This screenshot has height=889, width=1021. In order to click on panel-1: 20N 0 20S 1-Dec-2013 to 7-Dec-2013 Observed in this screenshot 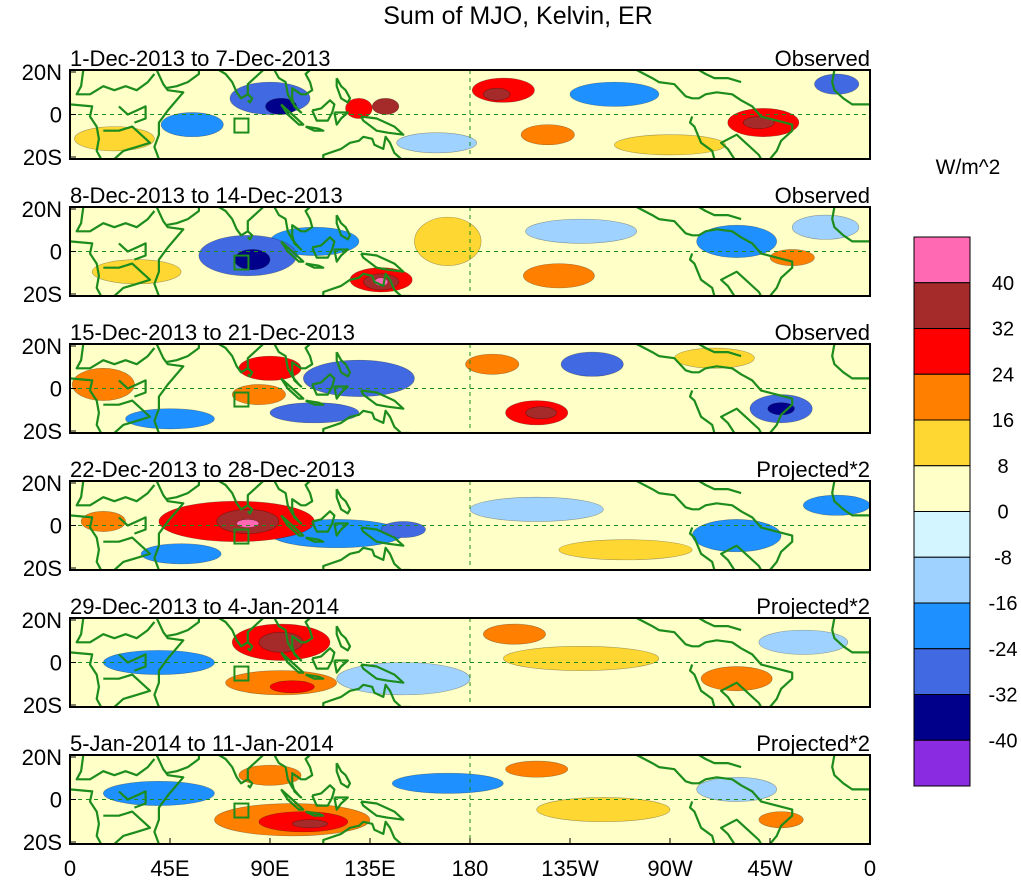, I will do `click(446, 108)`.